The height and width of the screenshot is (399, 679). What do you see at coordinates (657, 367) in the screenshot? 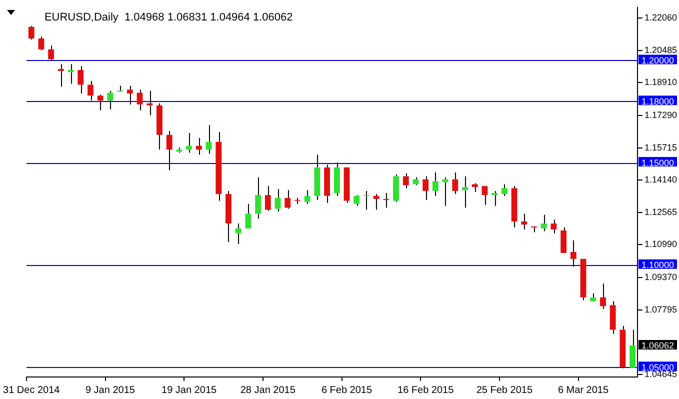
I see `ref-line-label: 1.05000` at bounding box center [657, 367].